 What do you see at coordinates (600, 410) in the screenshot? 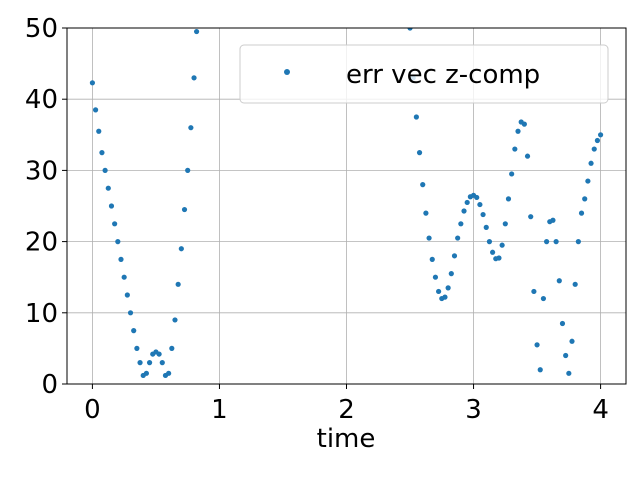
I see `x-tick-label: 4` at bounding box center [600, 410].